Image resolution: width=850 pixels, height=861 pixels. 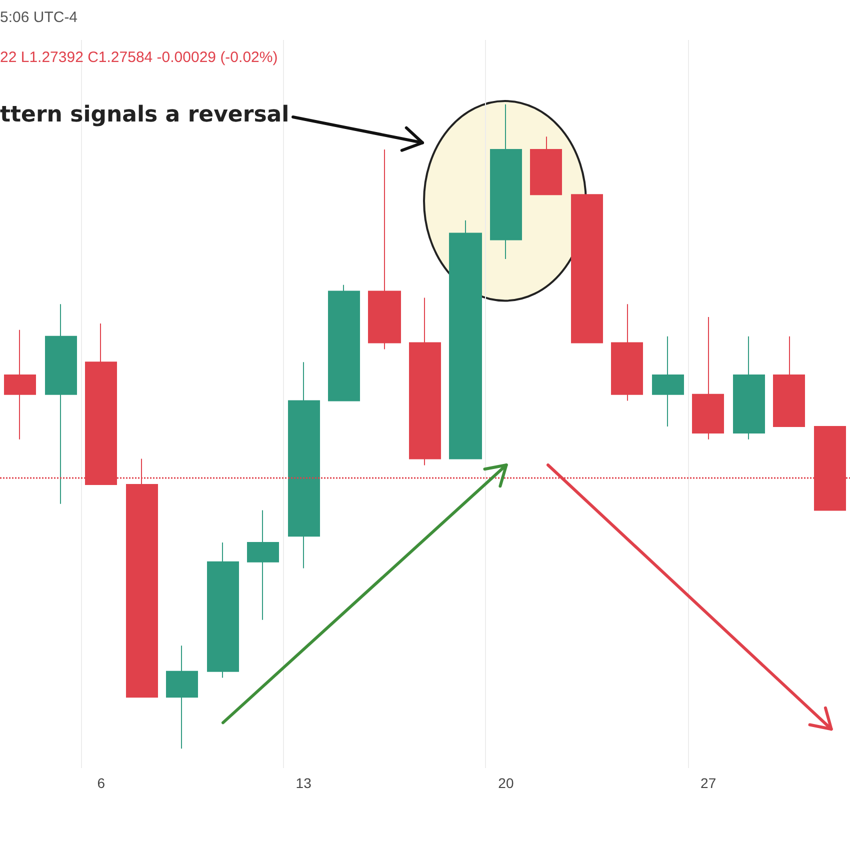 What do you see at coordinates (101, 783) in the screenshot?
I see `x-tick-label: 6` at bounding box center [101, 783].